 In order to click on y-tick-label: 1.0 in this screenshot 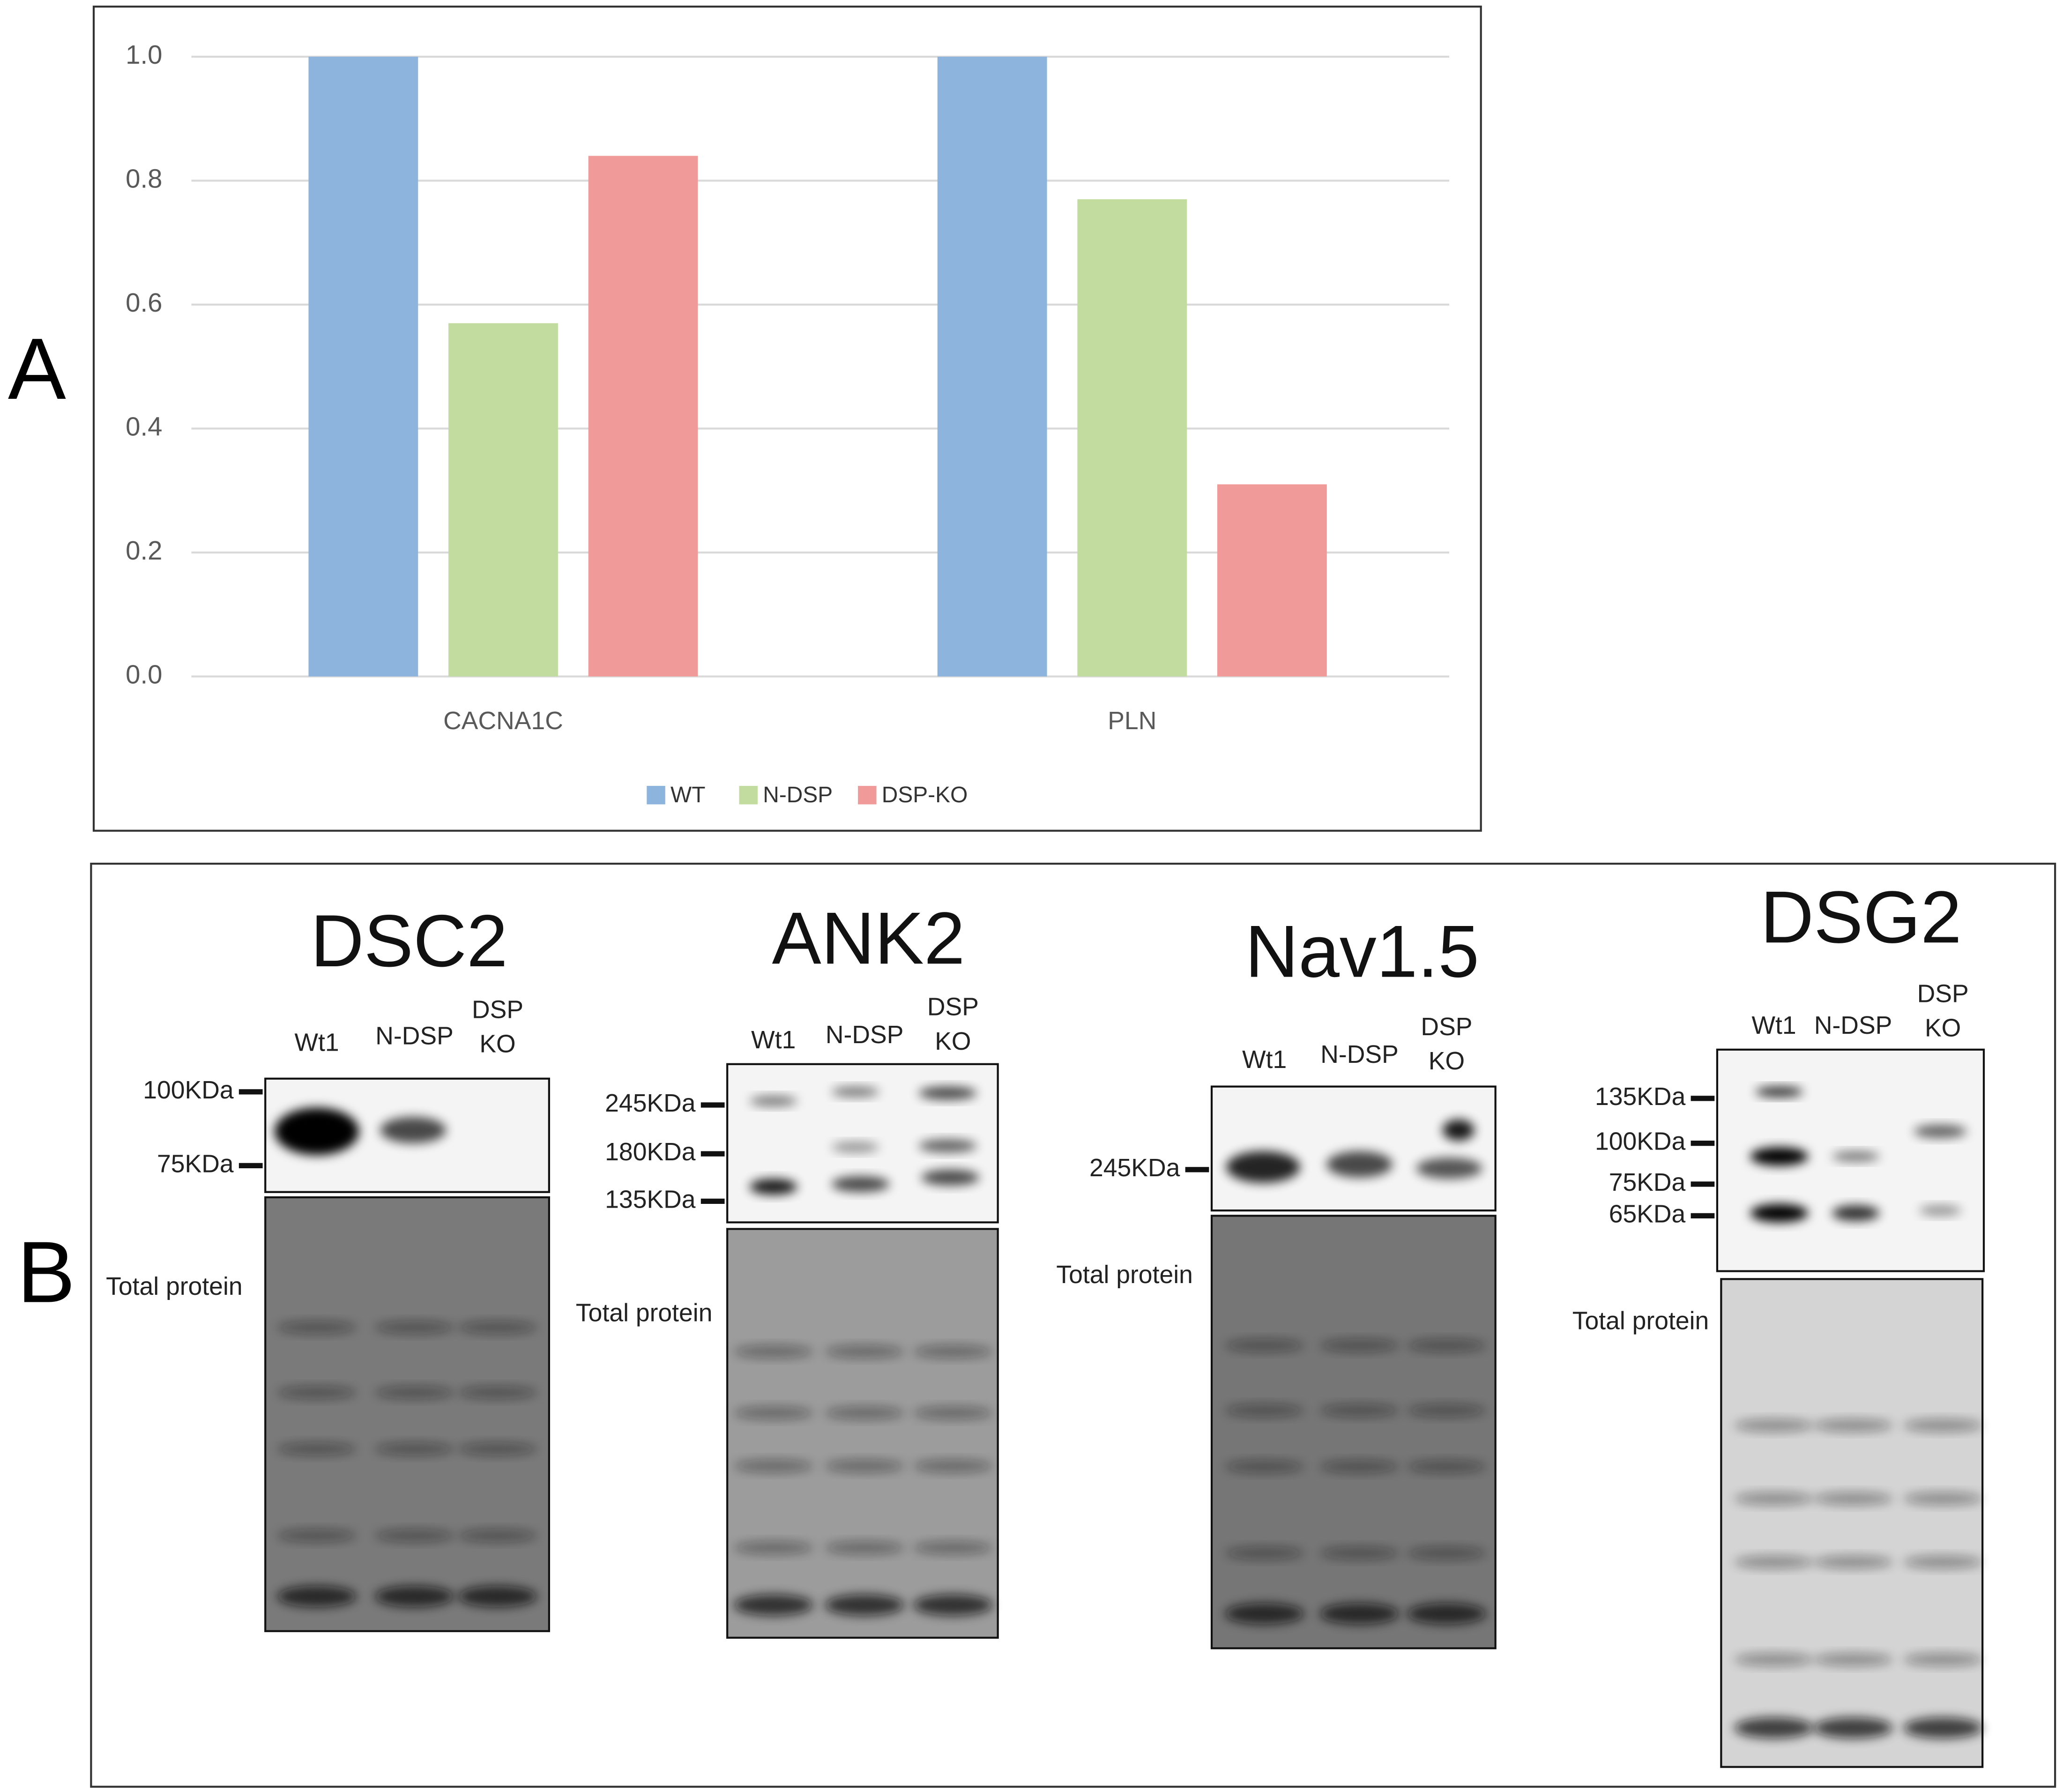, I will do `click(144, 55)`.